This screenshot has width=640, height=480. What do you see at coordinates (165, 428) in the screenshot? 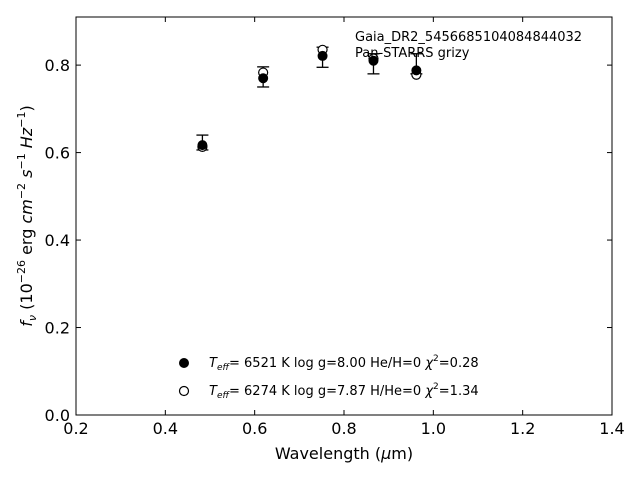
I see `x-tick-label: 0.4` at bounding box center [165, 428].